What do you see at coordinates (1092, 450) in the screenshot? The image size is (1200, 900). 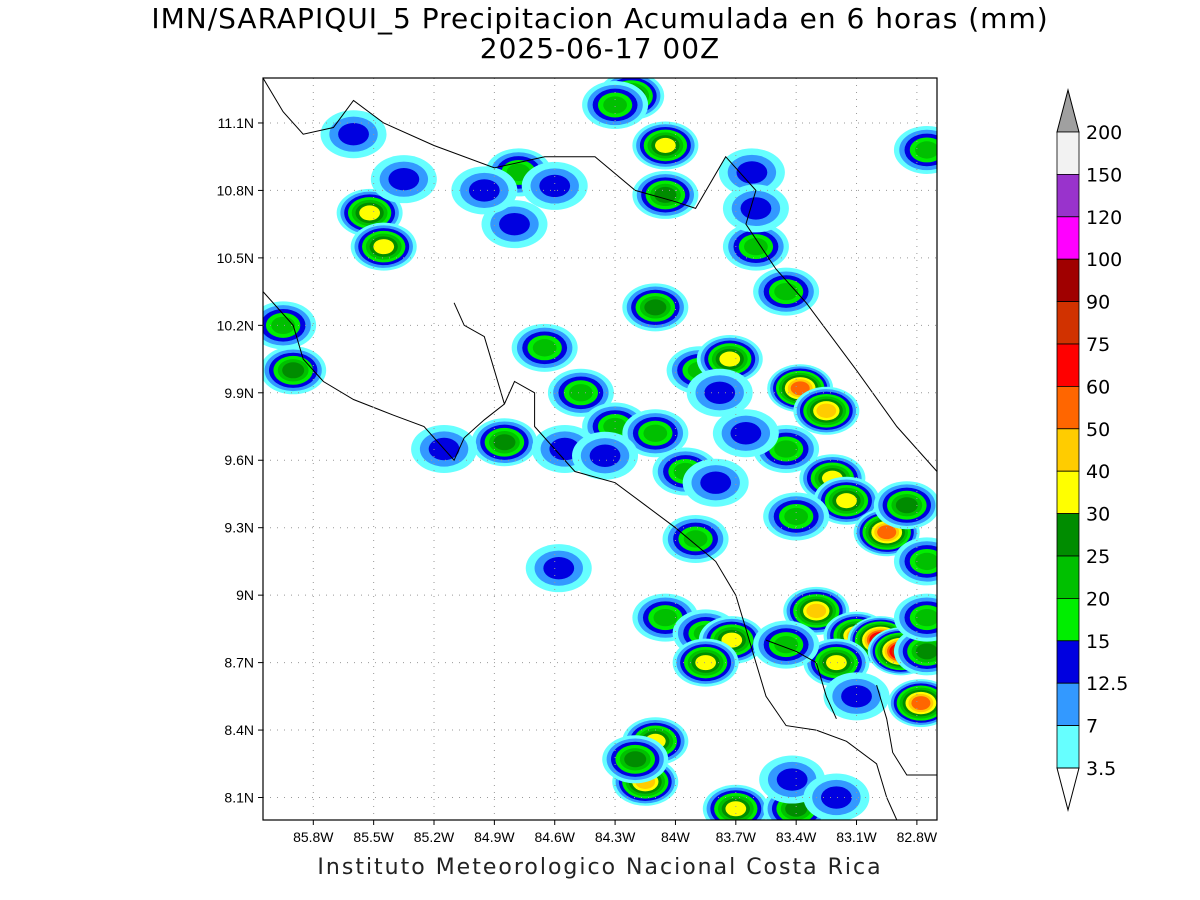 I see `colorbar: 3.5 7 12.5 15 20 25 30 40 50 60 75 90 100 120 150 200` at bounding box center [1092, 450].